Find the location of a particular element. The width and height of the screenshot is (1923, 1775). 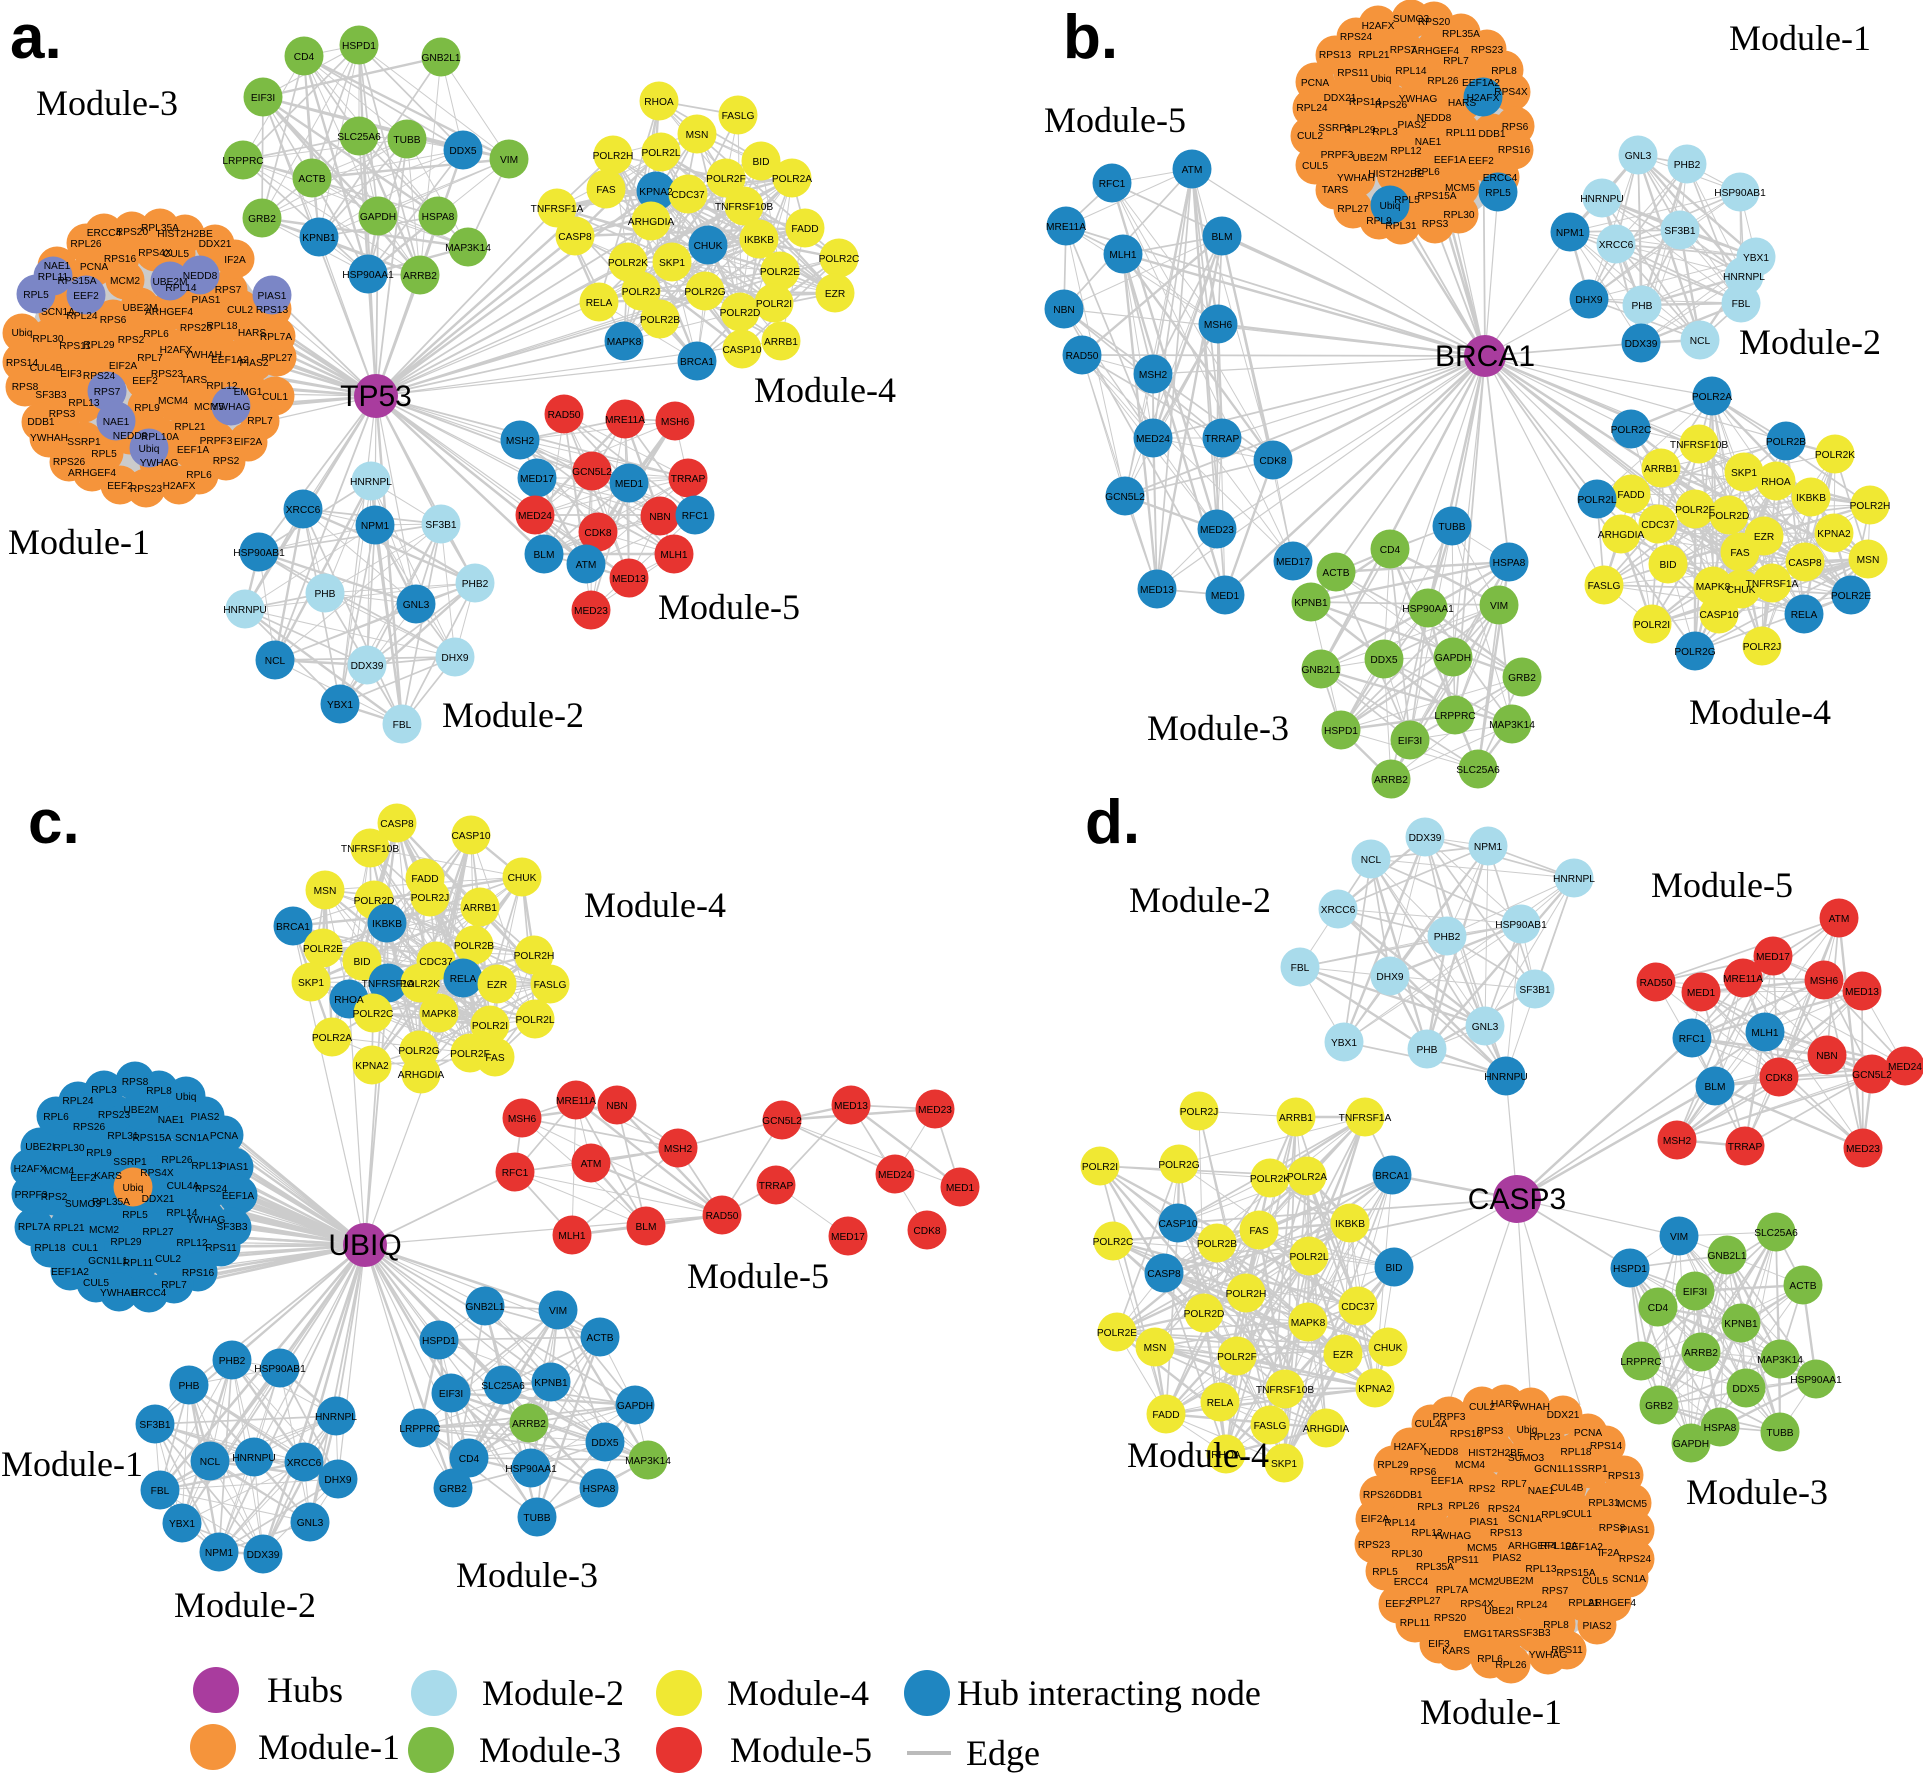

svg-text: HSP90AA1 is located at coordinates (368, 275).